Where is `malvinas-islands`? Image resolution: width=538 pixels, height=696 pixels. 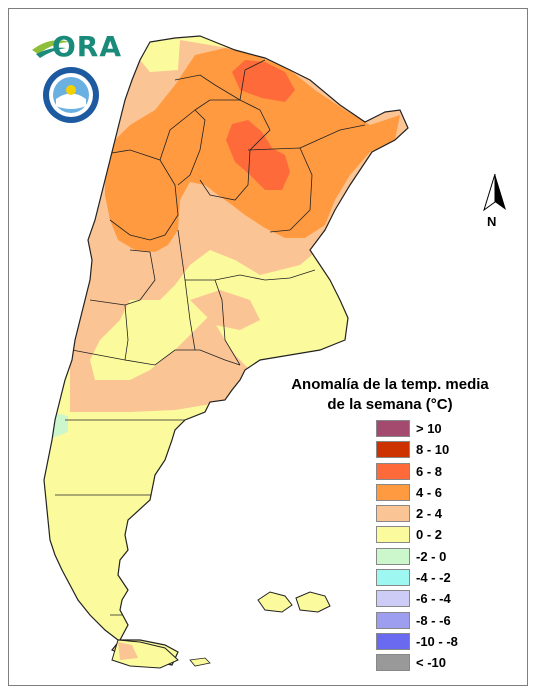
malvinas-islands is located at coordinates (294, 602).